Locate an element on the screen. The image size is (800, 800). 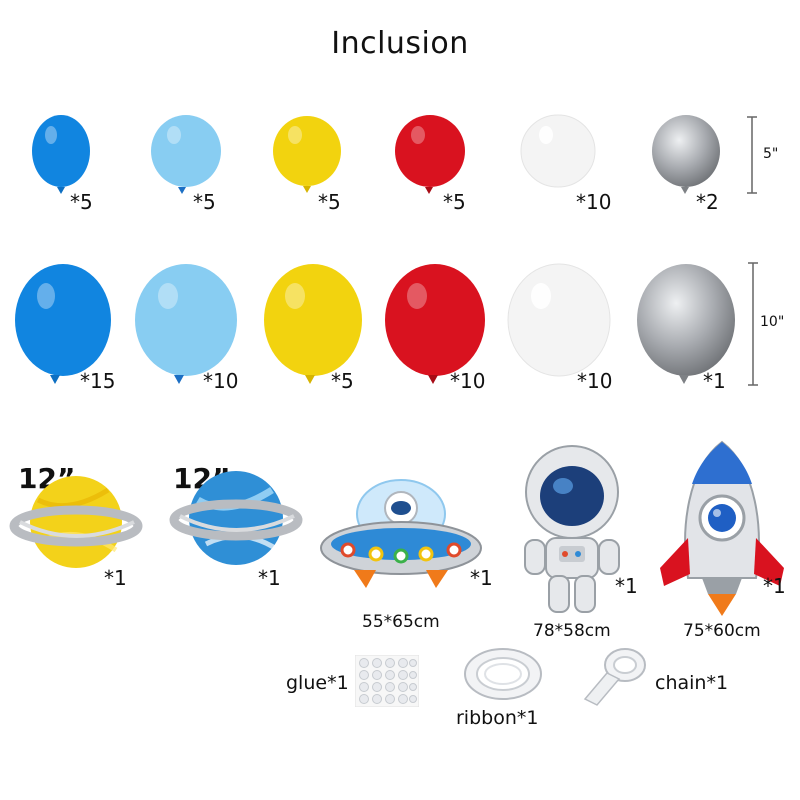
size-marker-10in is located at coordinates (753, 324).